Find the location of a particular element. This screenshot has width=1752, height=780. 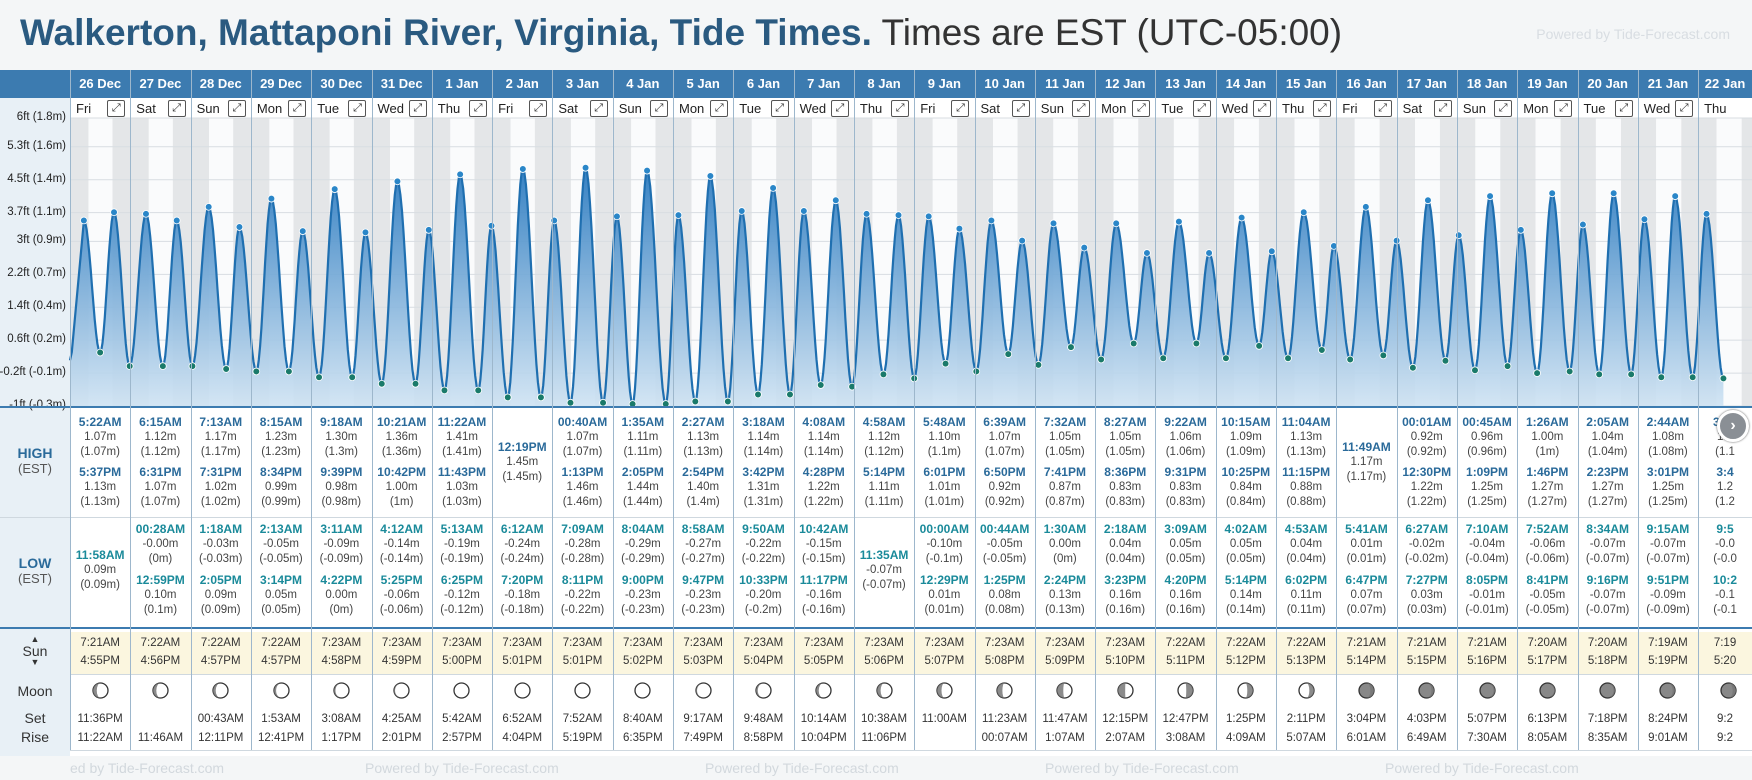

high-tide-cell: 3:18AM 1.14m (1.14m) is located at coordinates (763, 436).